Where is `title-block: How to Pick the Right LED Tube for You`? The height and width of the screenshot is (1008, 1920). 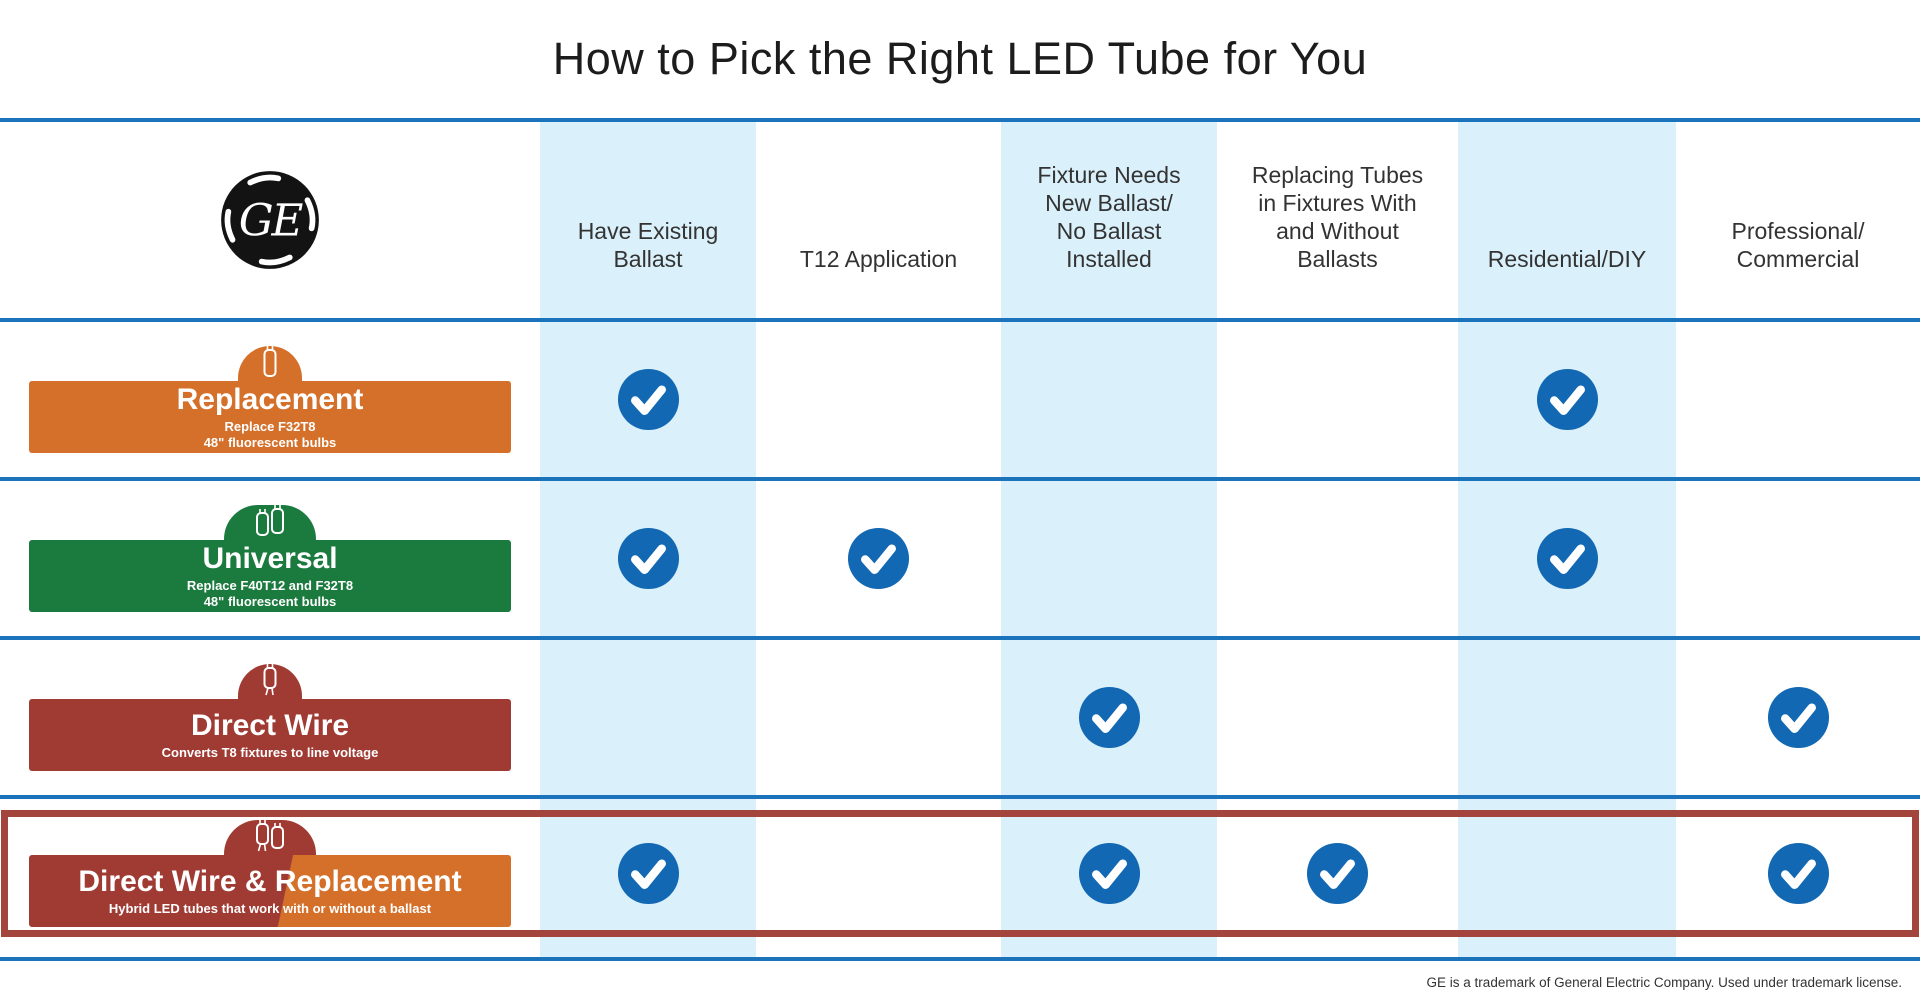
title-block: How to Pick the Right LED Tube for You is located at coordinates (960, 59).